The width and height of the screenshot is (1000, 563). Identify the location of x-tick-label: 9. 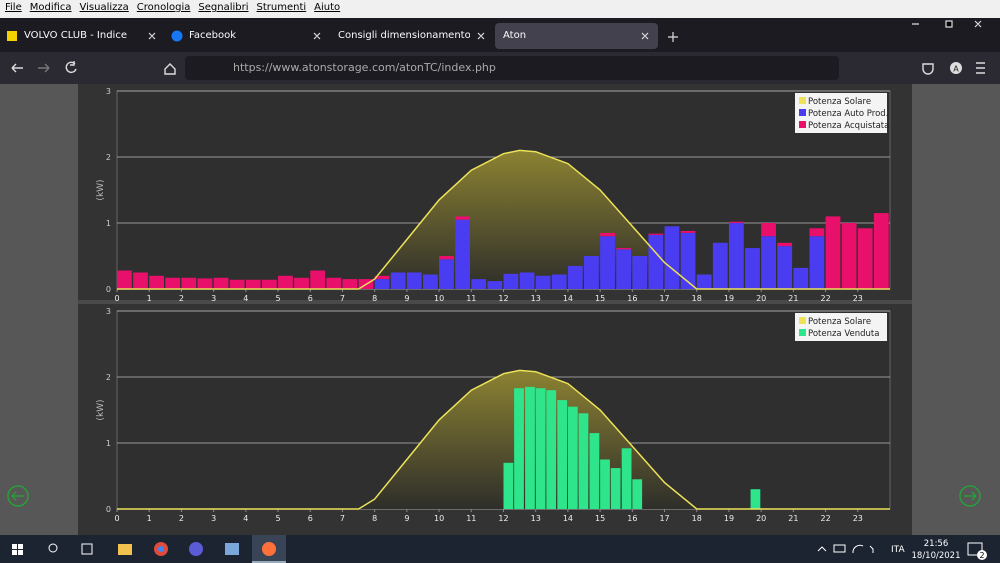
(406, 518).